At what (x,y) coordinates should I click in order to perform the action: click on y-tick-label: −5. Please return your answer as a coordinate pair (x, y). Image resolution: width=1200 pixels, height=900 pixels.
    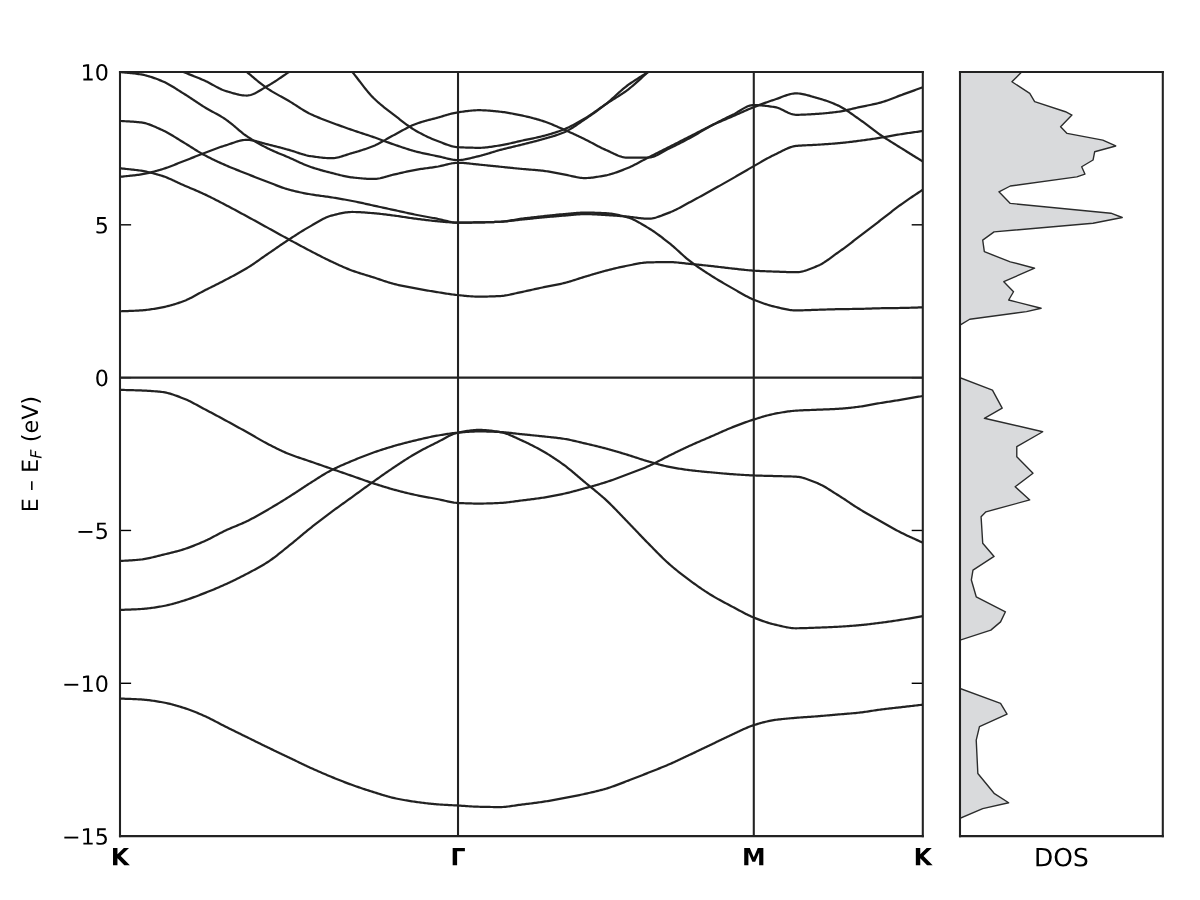
    Looking at the image, I should click on (92, 531).